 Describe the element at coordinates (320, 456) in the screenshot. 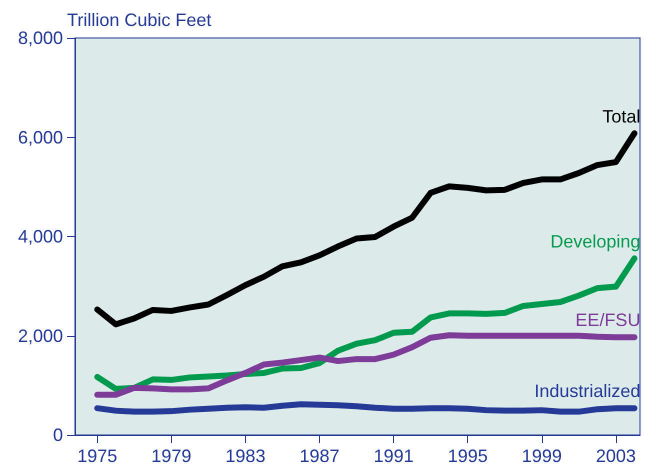

I see `x-tick-label: 1987` at that location.